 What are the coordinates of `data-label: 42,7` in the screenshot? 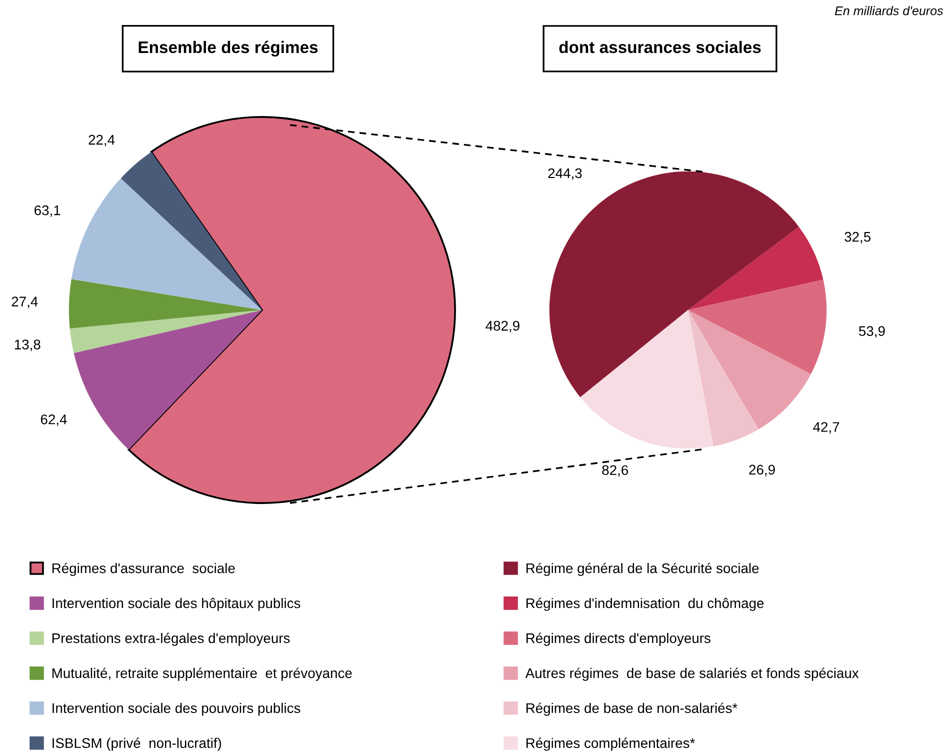 It's located at (826, 428).